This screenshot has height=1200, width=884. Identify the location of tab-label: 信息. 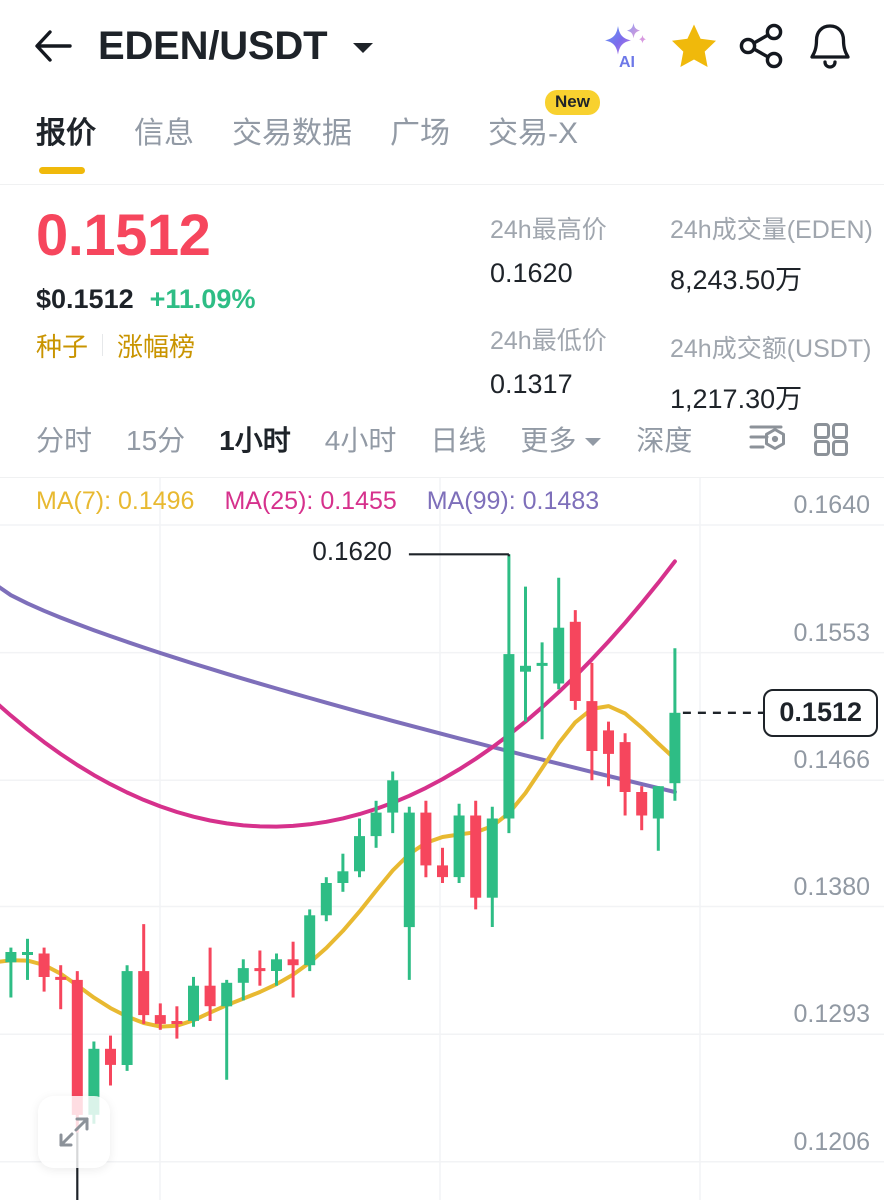
(164, 133).